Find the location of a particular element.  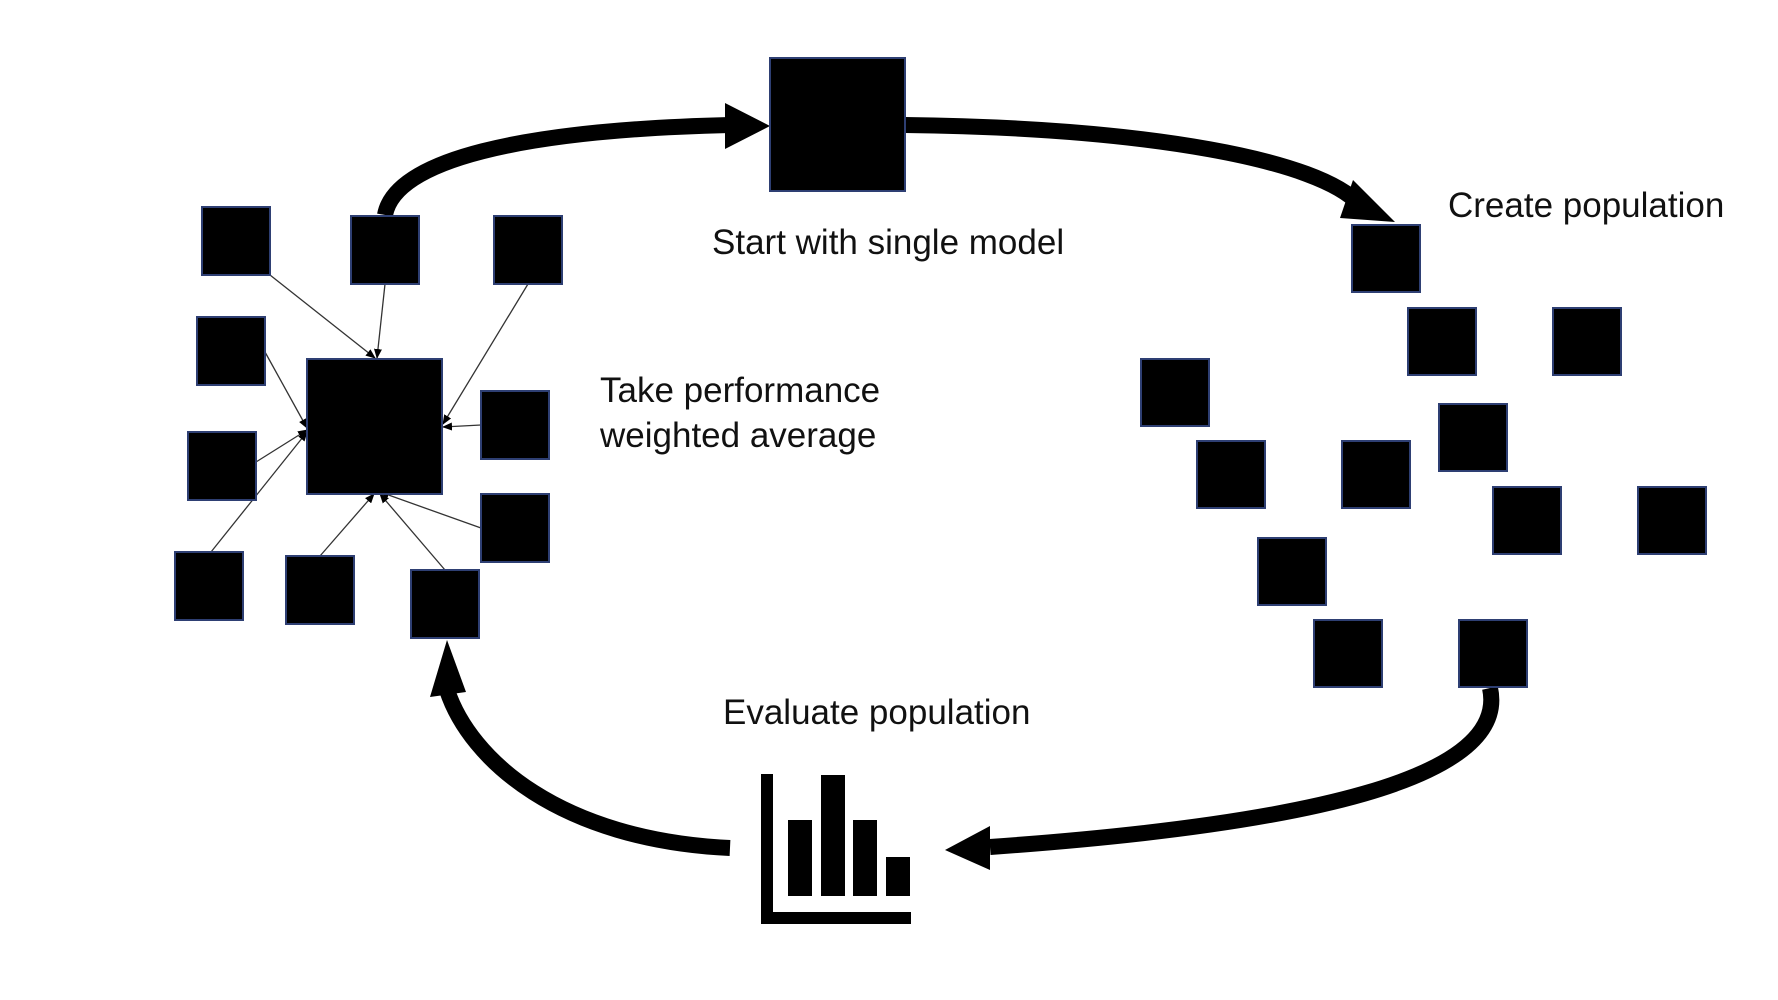

average-connectors is located at coordinates (369, 422).